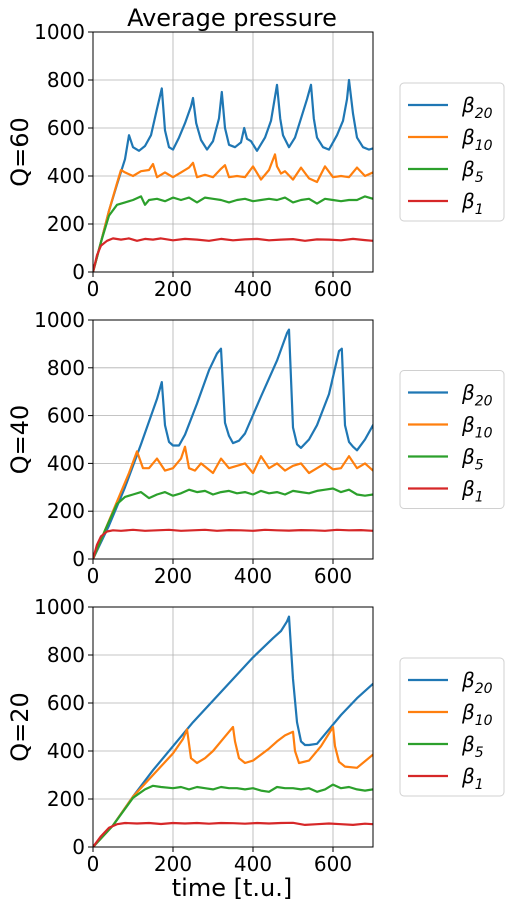 The height and width of the screenshot is (912, 510). I want to click on x-axis-label: time [t.u.], so click(232, 888).